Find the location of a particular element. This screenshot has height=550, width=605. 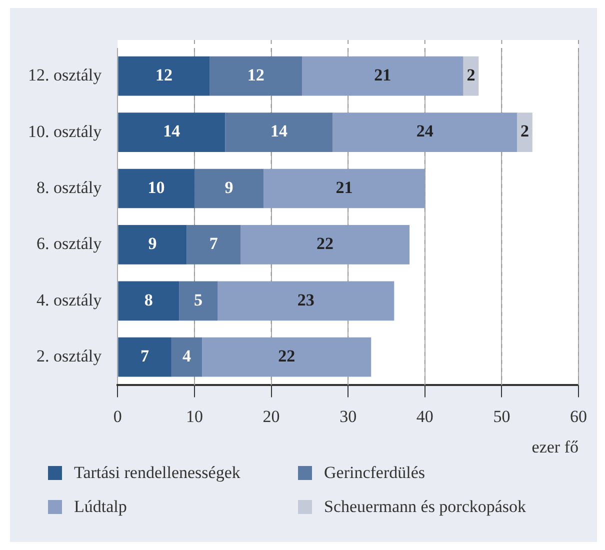

legend-label: Tartási rendellenességek is located at coordinates (157, 473).